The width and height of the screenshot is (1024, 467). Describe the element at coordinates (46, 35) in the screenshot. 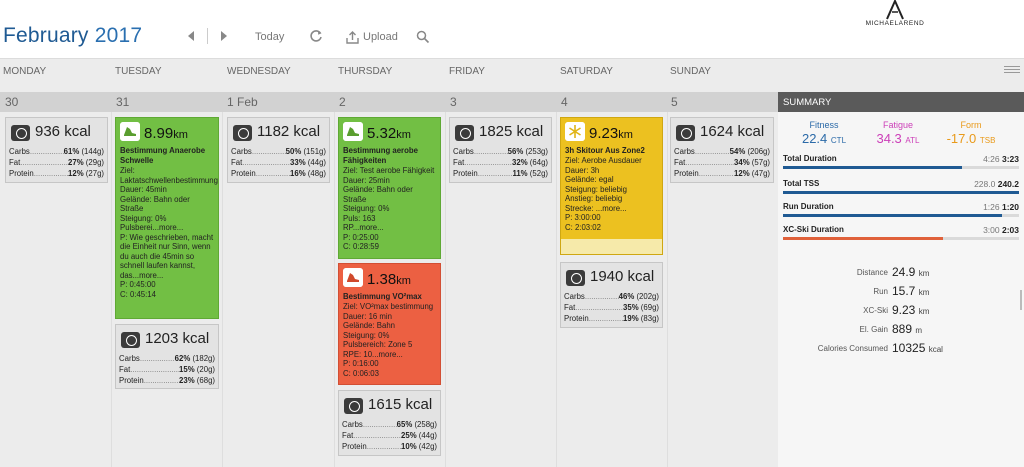

I see `month-label: February` at that location.